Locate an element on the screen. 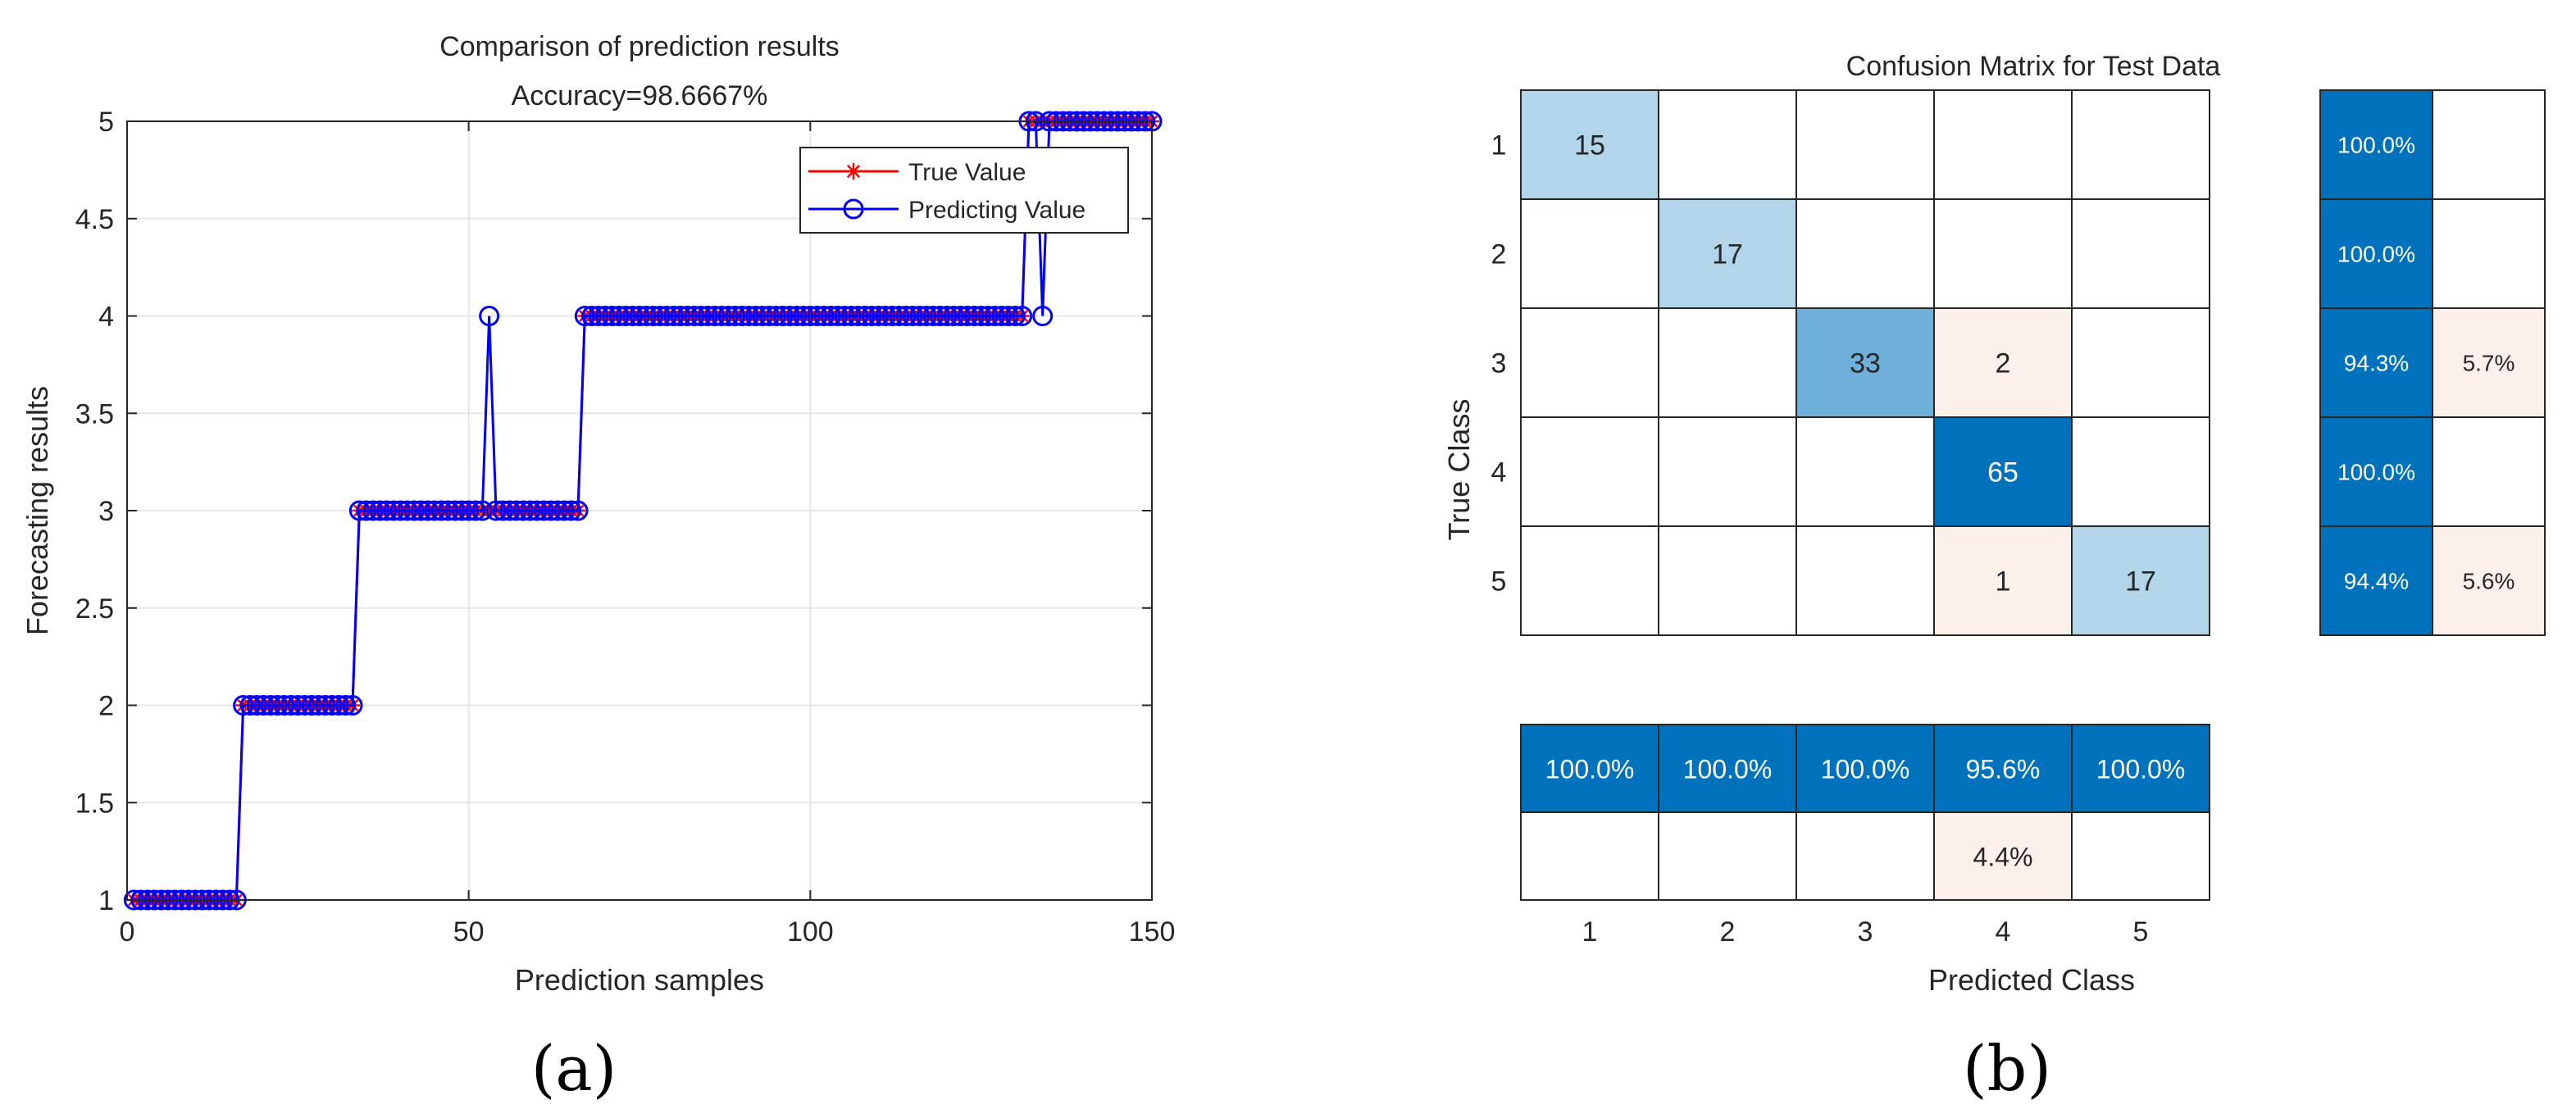  true-class-label: 2 is located at coordinates (1499, 254).